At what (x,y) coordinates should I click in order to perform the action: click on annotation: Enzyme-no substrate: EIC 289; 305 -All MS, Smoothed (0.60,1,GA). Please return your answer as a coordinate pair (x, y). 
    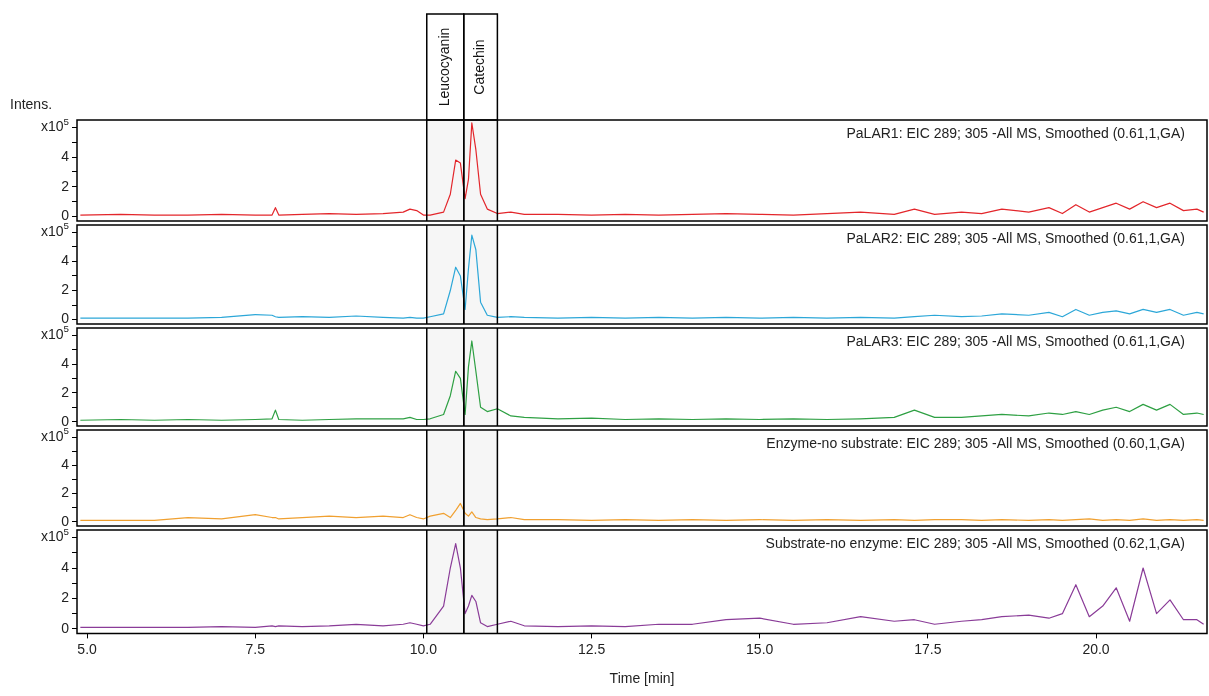
    Looking at the image, I should click on (975, 443).